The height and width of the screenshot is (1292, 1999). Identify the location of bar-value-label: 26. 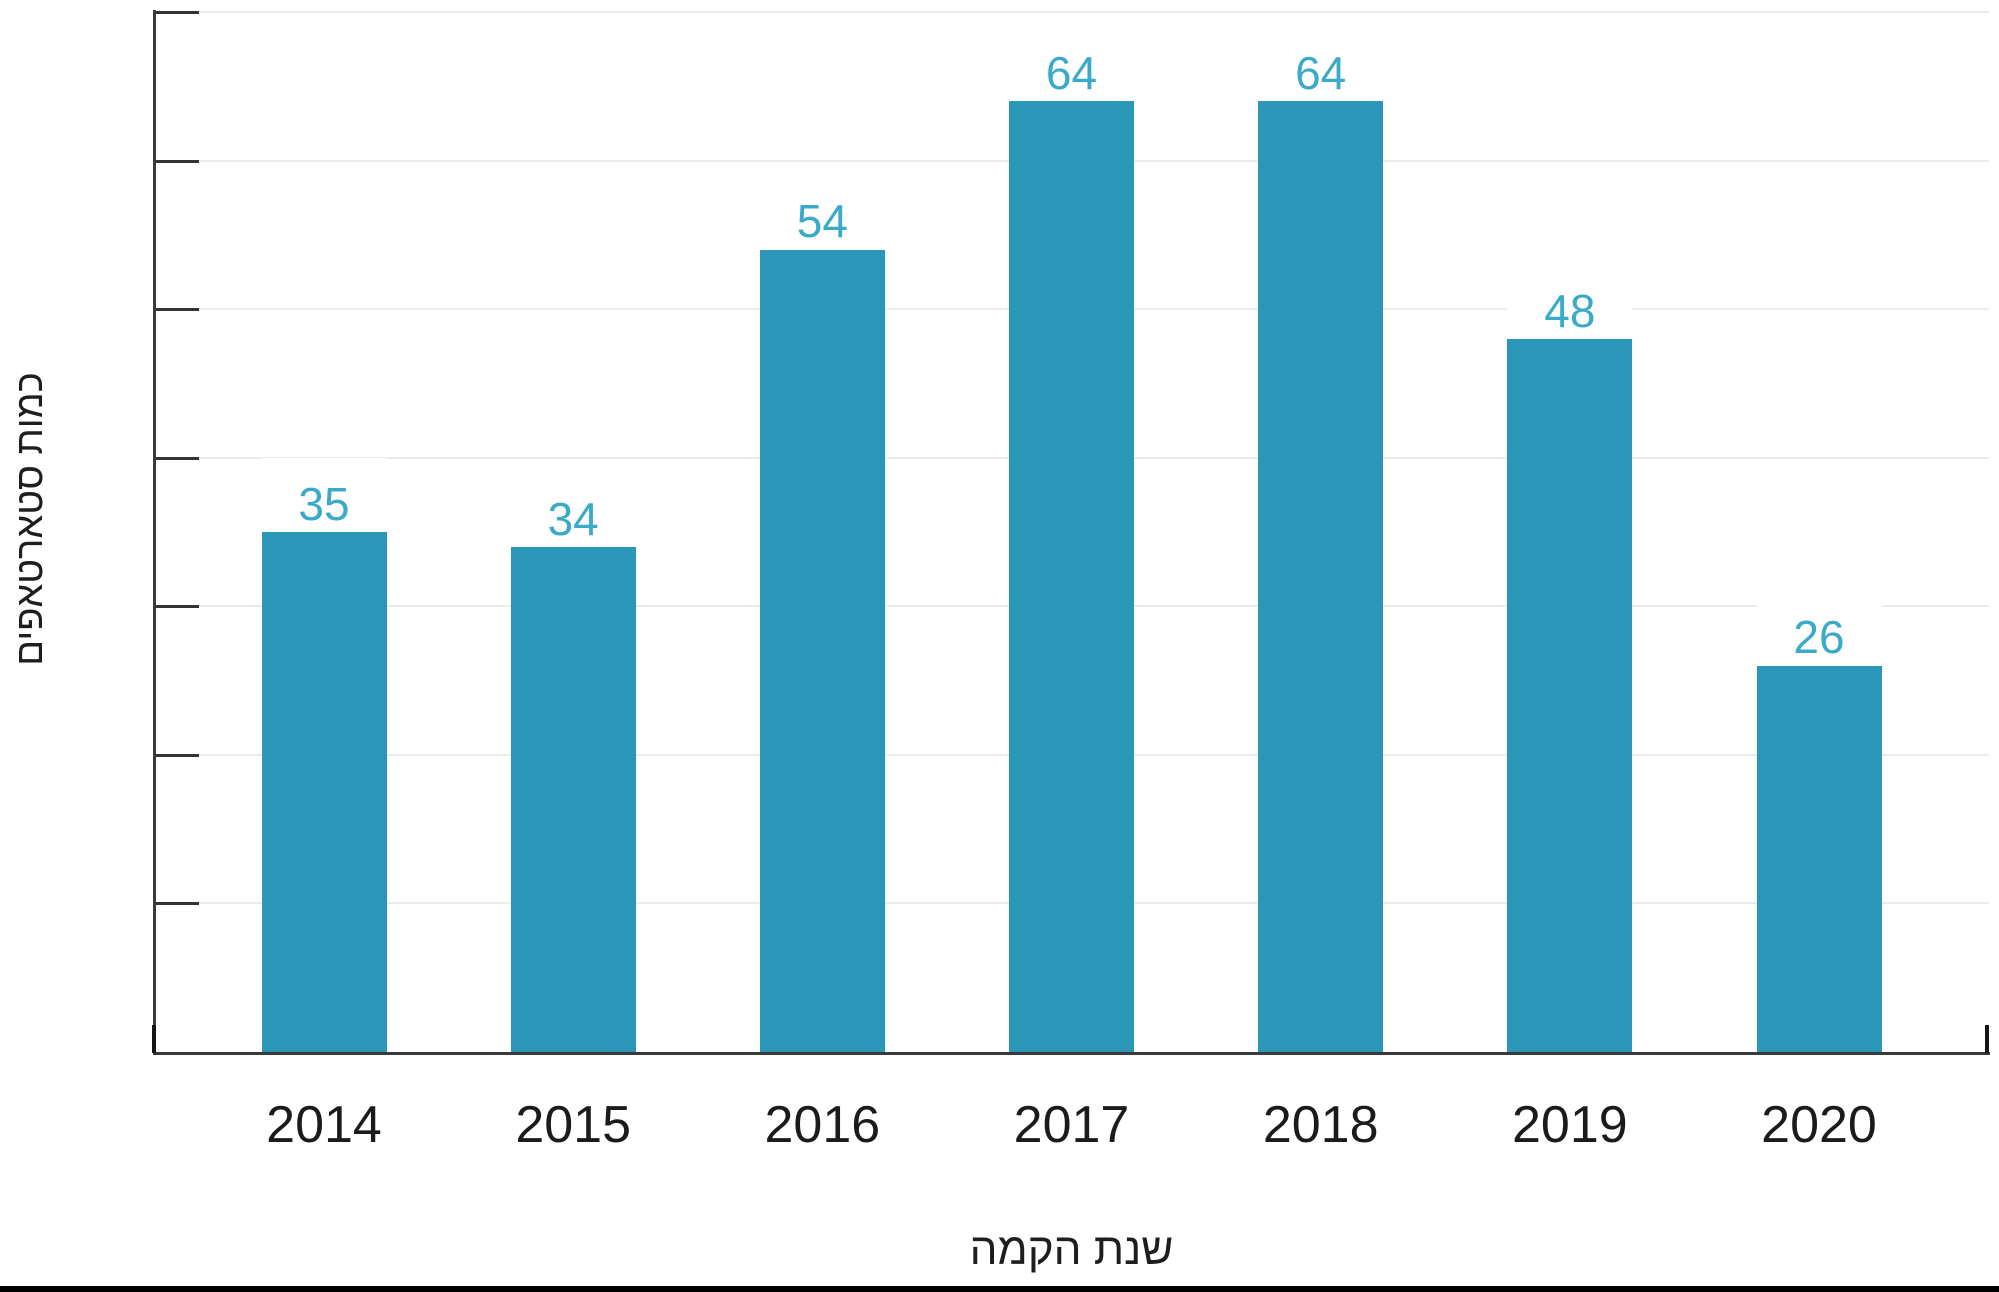
(1819, 626).